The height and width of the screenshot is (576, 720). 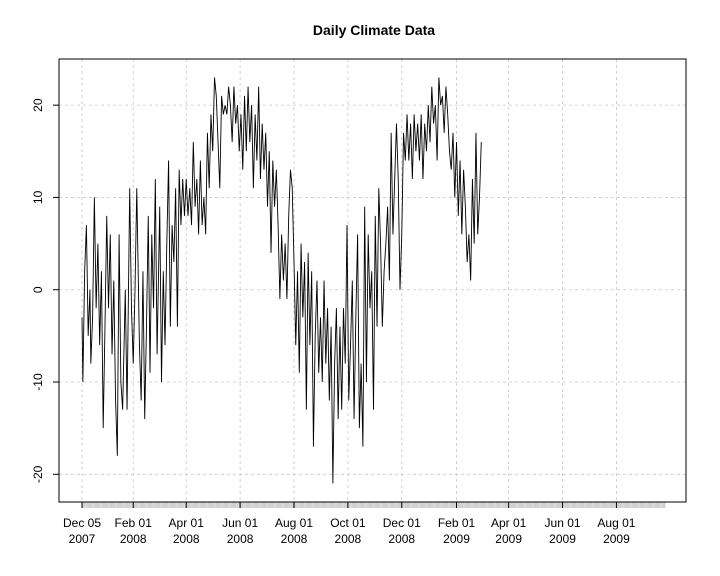 I want to click on y-tick-label: 20, so click(x=38, y=105).